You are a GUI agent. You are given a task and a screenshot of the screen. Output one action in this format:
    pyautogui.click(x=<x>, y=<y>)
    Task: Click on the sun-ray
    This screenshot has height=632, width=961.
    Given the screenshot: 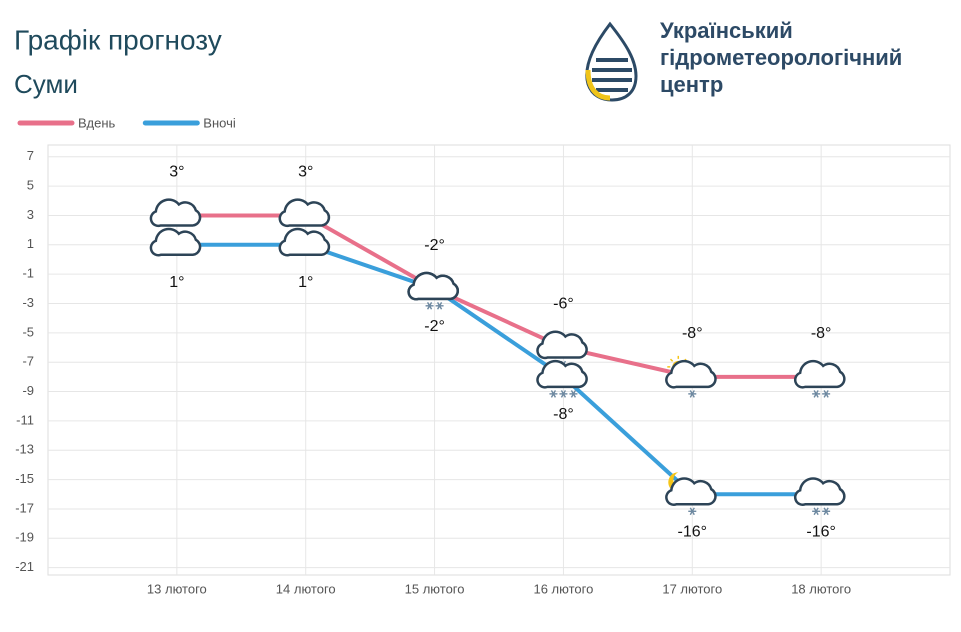 What is the action you would take?
    pyautogui.click(x=671, y=360)
    